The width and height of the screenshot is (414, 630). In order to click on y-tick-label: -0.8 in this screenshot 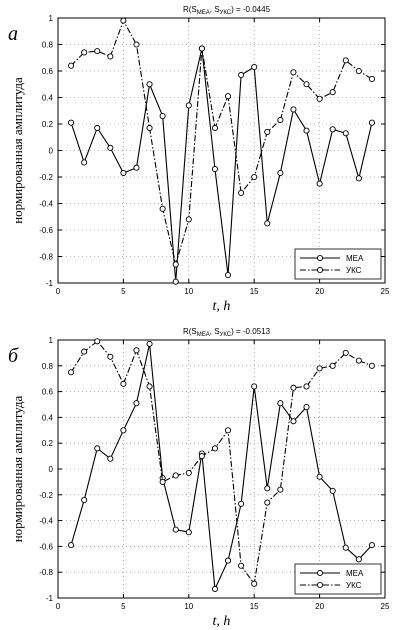, I will do `click(46, 572)`.